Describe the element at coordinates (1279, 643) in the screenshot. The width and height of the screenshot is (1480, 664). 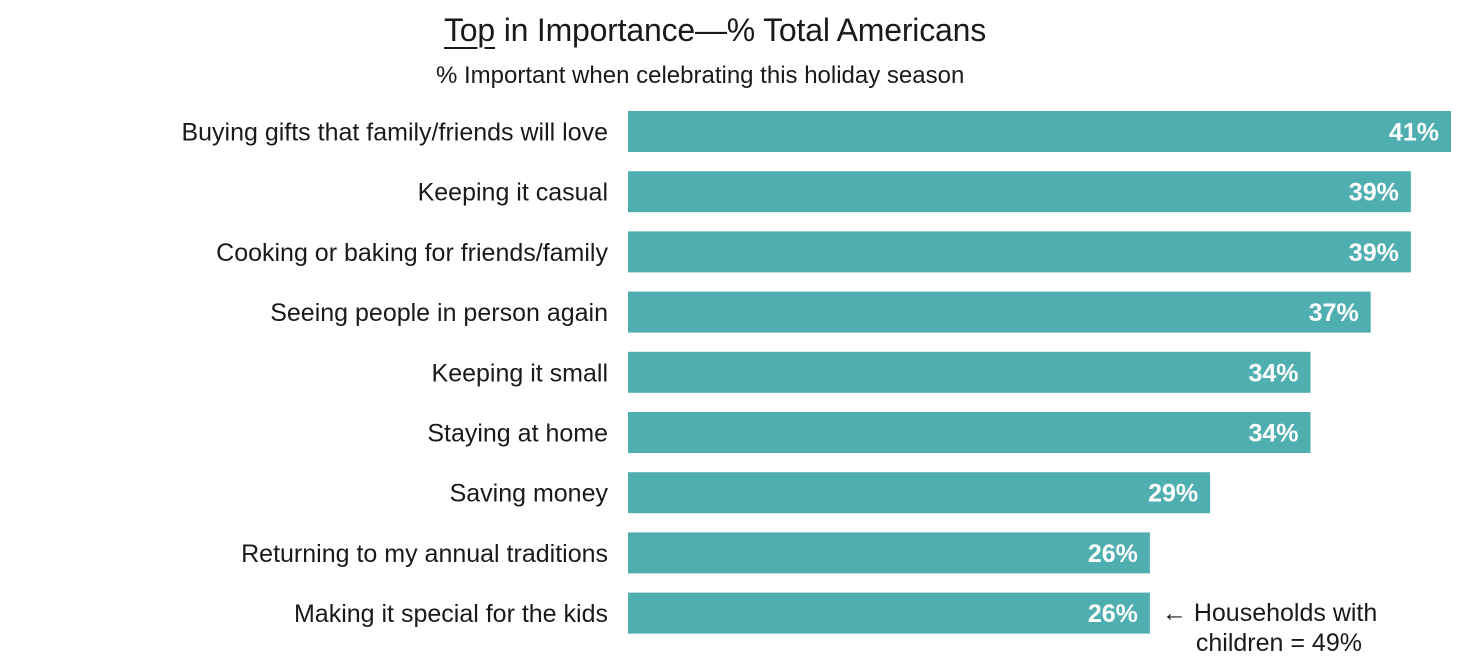
I see `annotation-line-2: children = 49%` at that location.